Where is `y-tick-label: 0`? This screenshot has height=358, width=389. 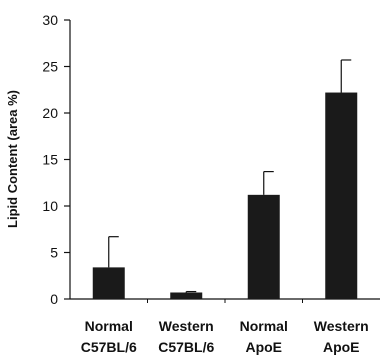 y-tick-label: 0 is located at coordinates (54, 299).